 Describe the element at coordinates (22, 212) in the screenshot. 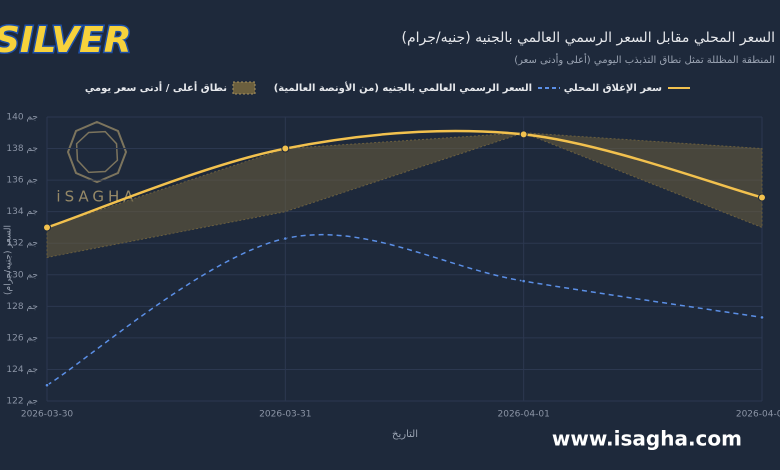

I see `y-tick-label: 134 جم` at that location.